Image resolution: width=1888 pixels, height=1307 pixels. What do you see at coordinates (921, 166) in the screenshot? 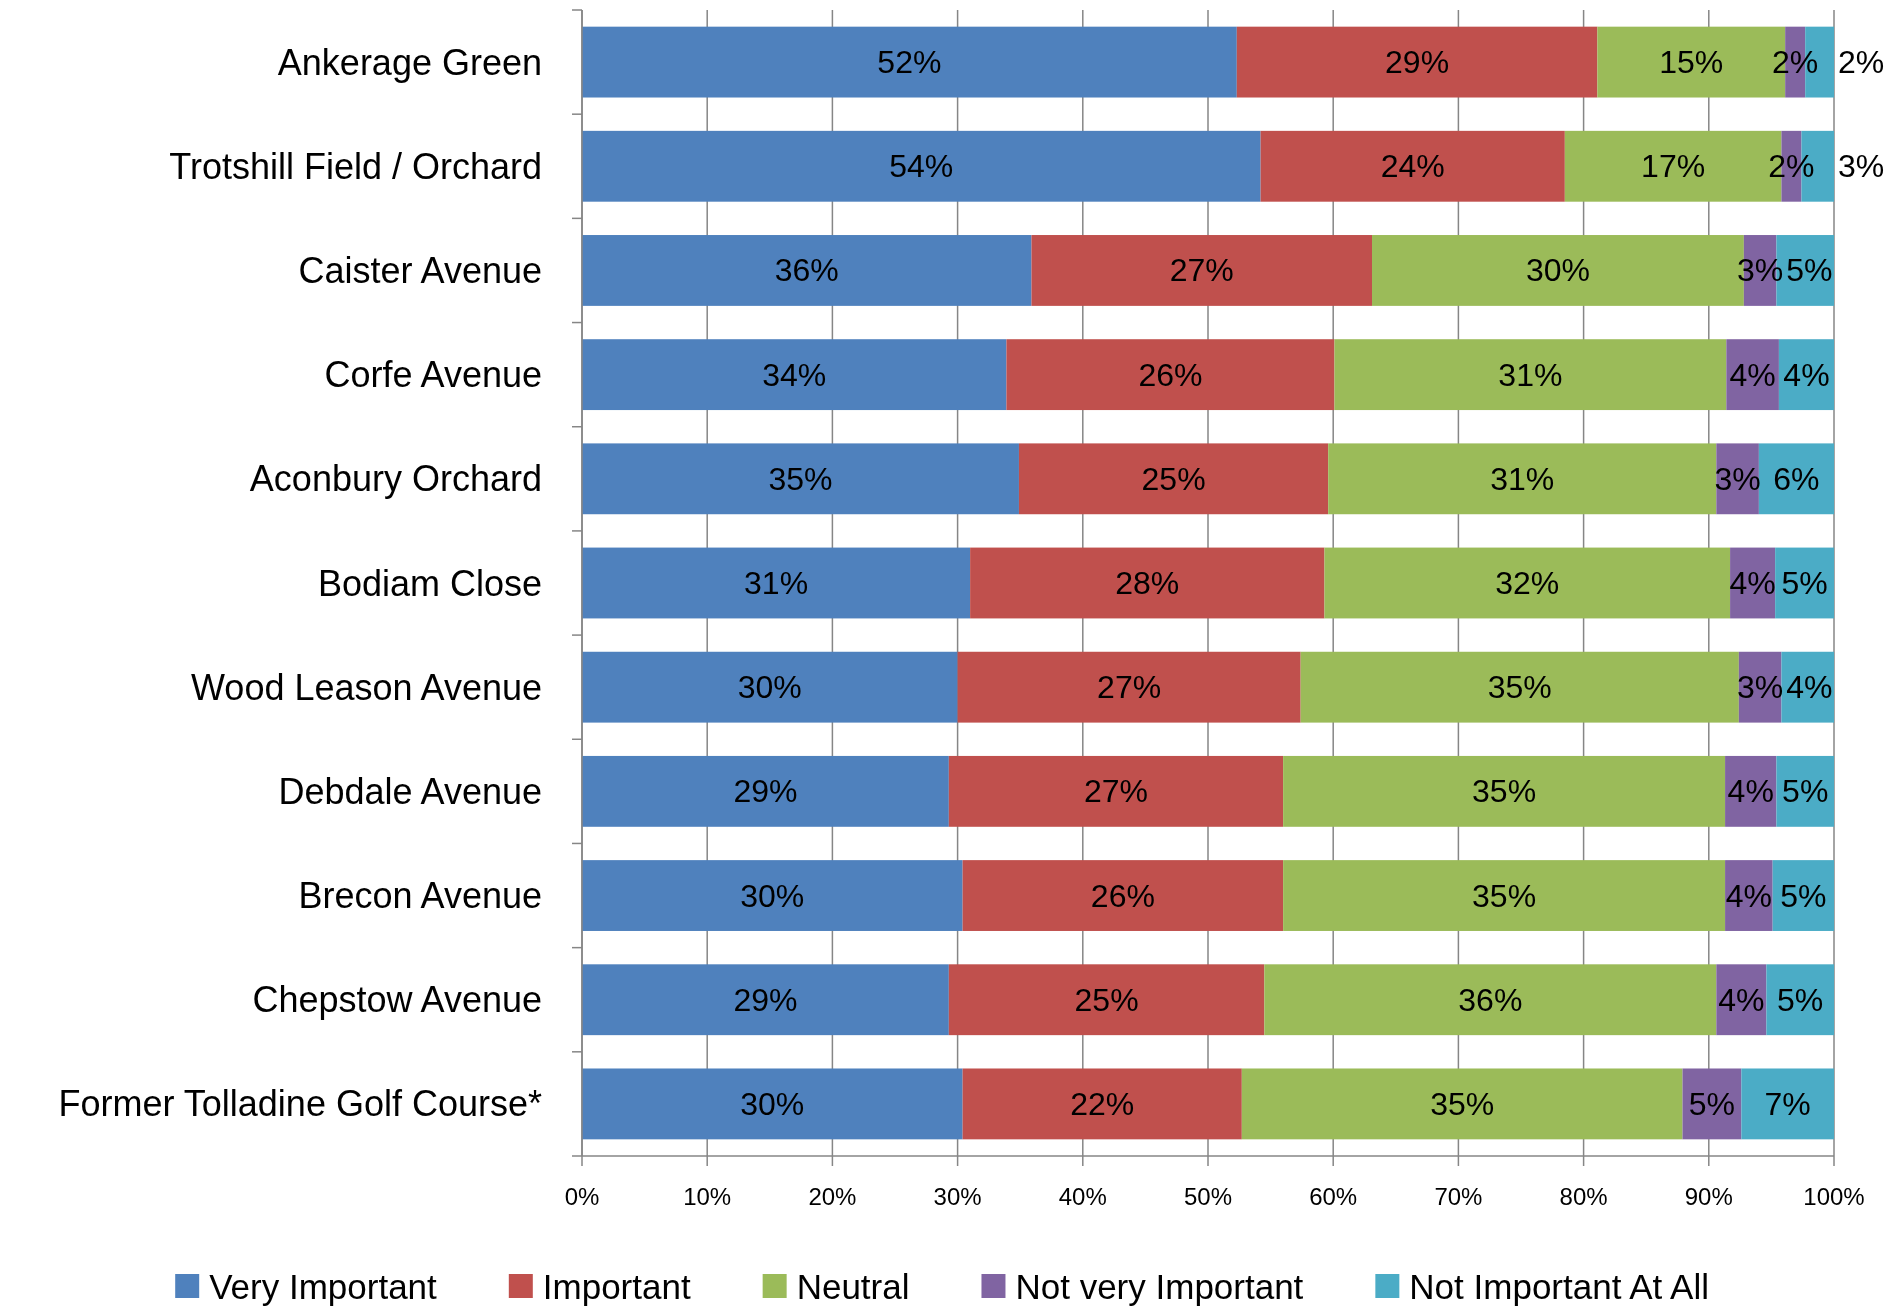
I see `data-label: 54%` at bounding box center [921, 166].